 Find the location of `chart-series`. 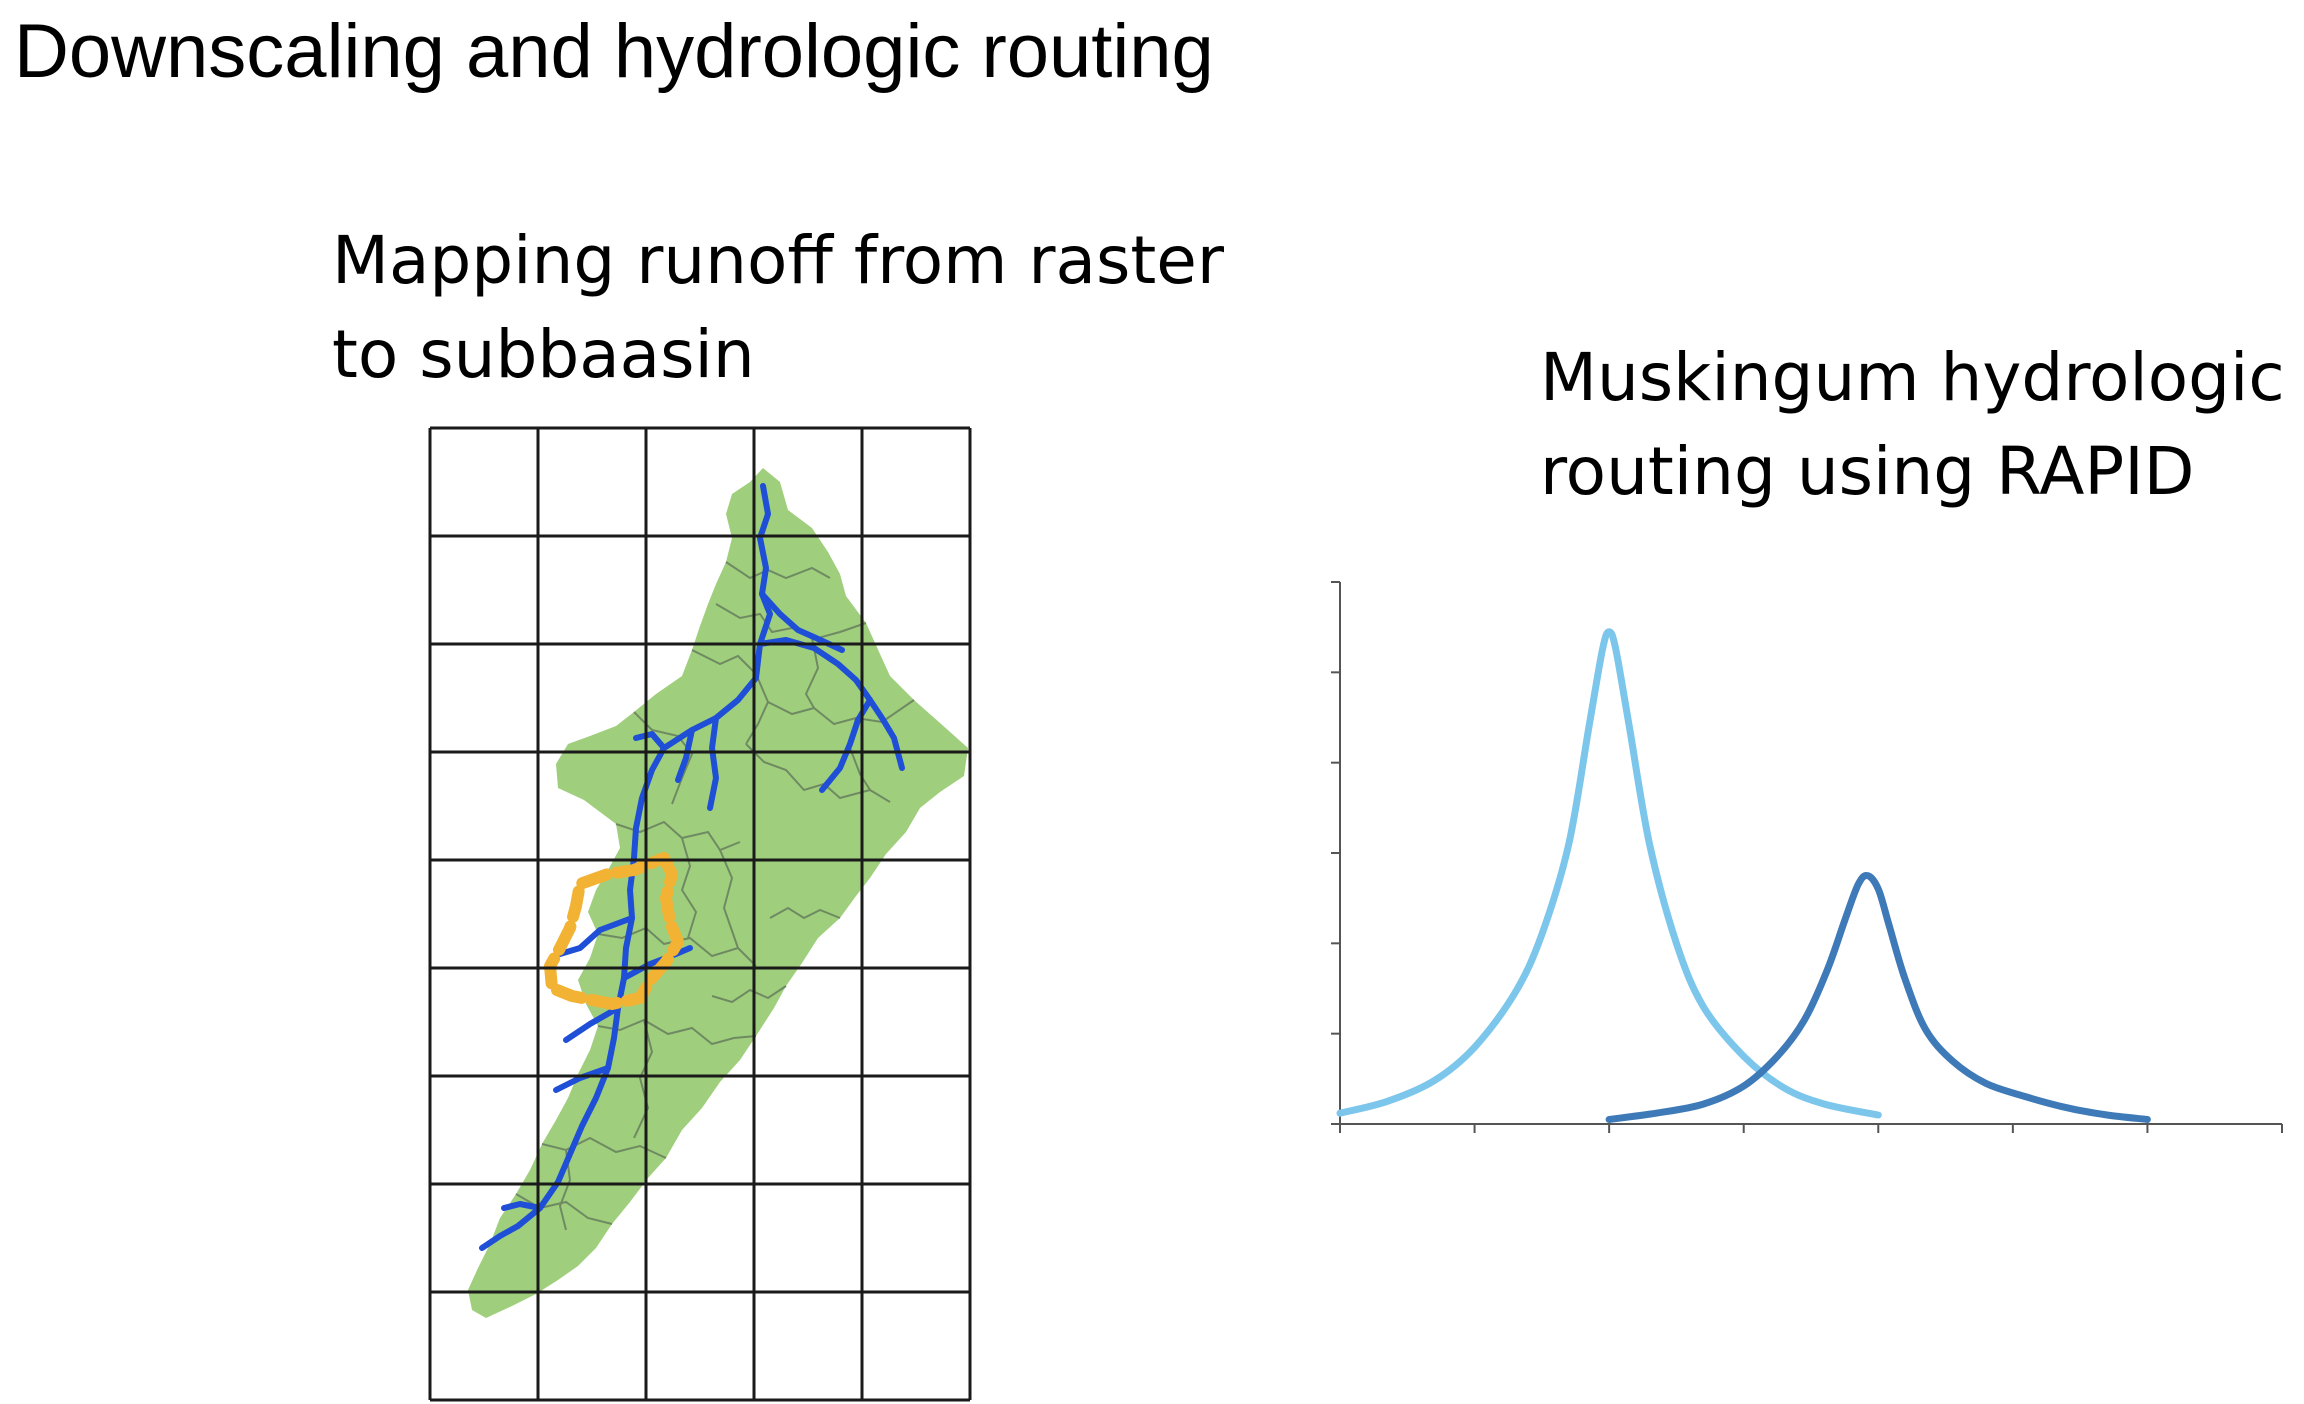

chart-series is located at coordinates (1743, 875).